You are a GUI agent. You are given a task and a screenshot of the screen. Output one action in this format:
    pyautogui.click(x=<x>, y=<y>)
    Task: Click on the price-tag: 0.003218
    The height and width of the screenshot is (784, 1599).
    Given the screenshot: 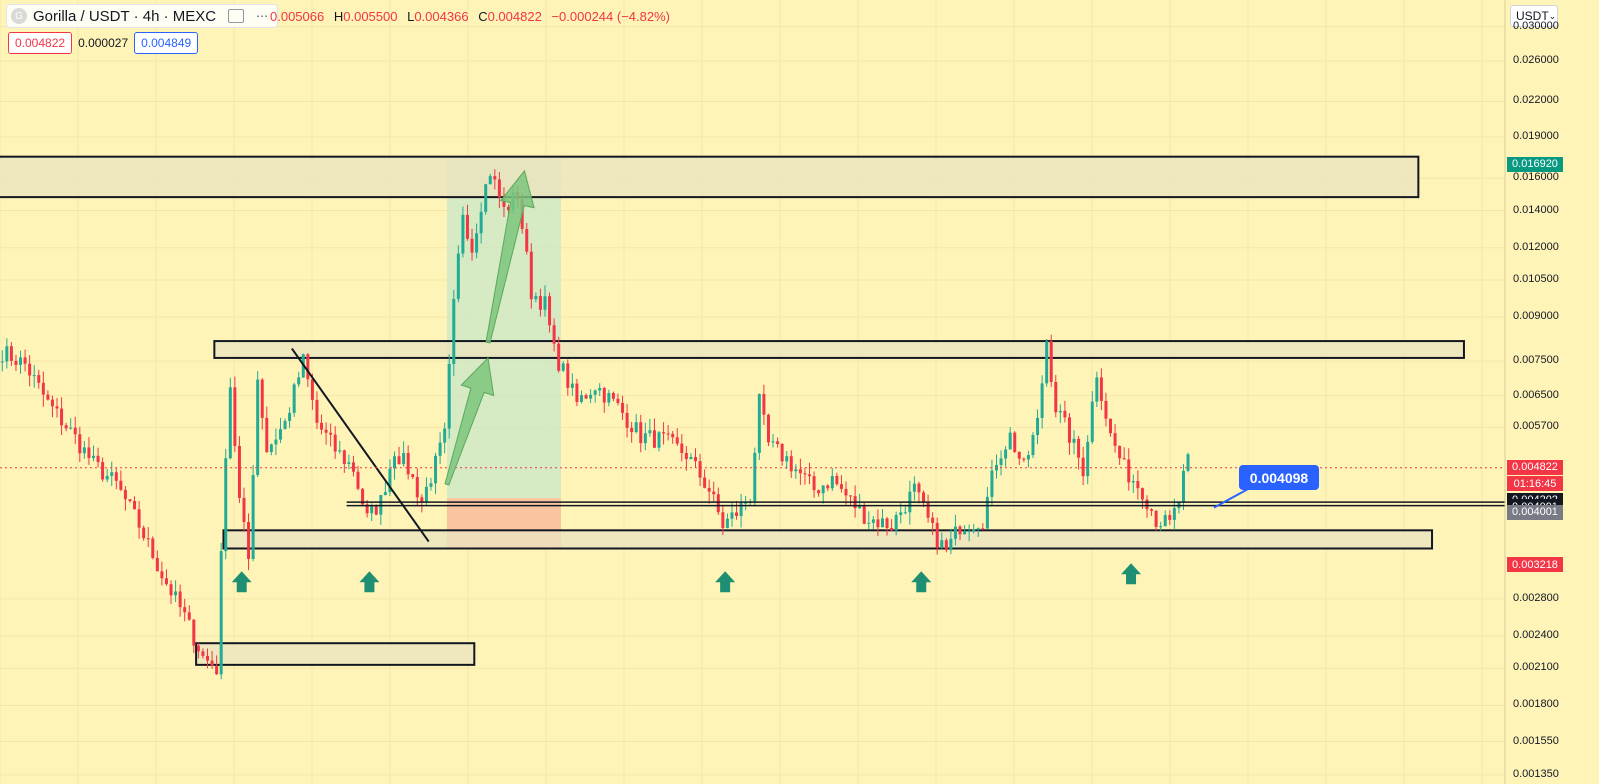 What is the action you would take?
    pyautogui.click(x=1535, y=565)
    